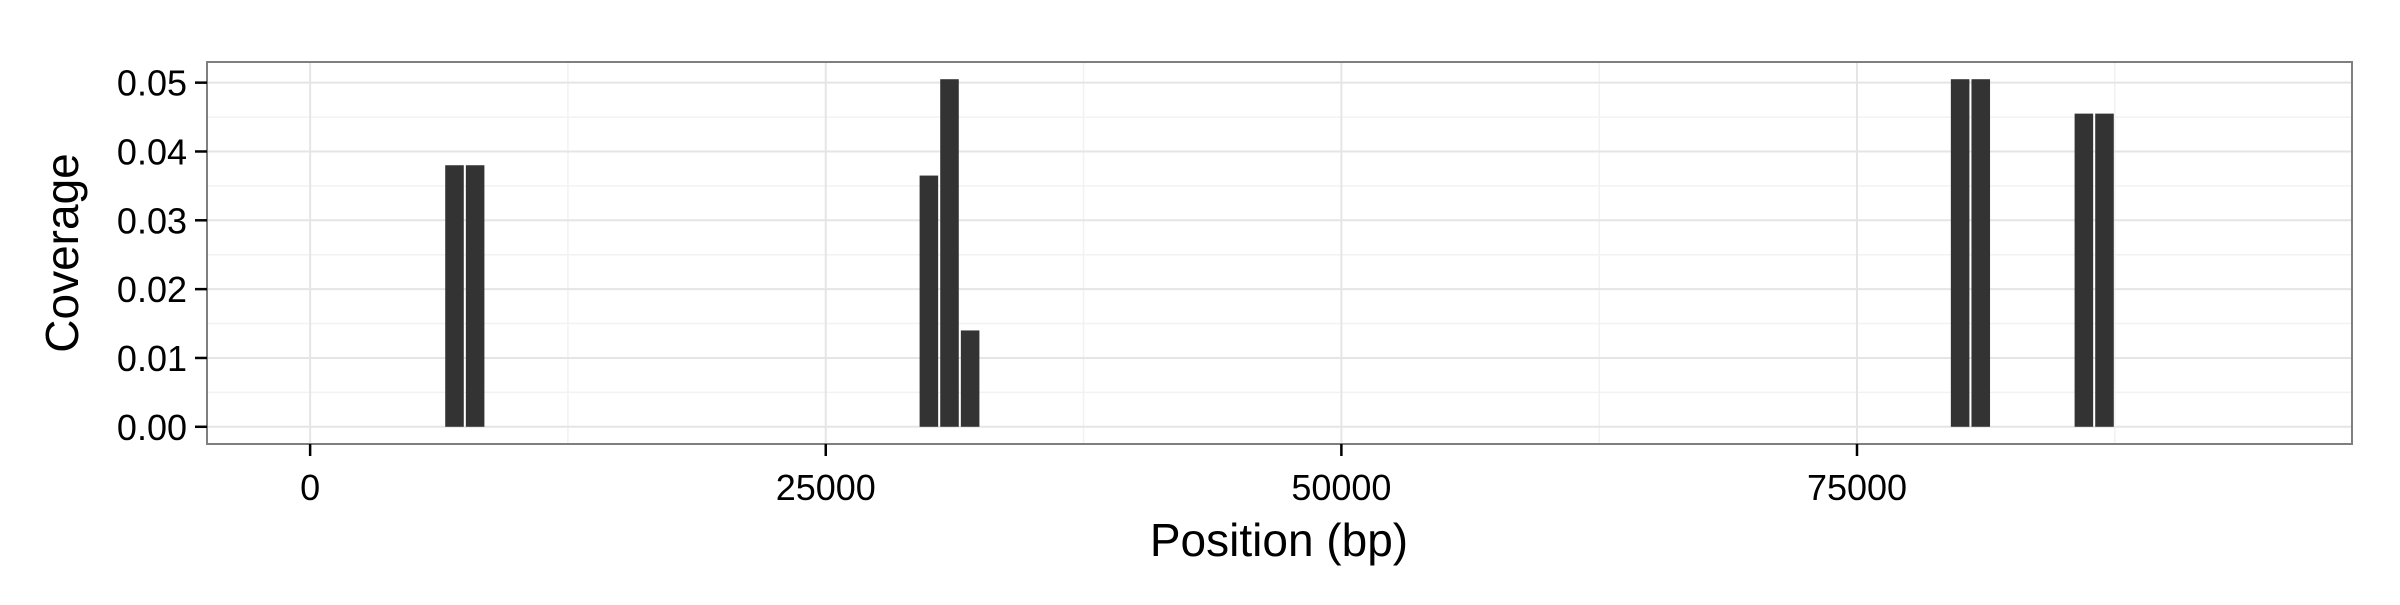 The image size is (2400, 605). Describe the element at coordinates (152, 289) in the screenshot. I see `y-tick-label: 0.02` at that location.